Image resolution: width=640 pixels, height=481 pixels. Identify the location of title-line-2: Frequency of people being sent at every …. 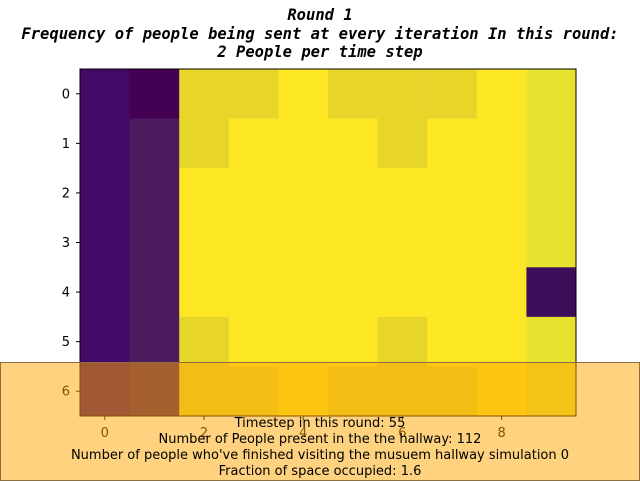
(320, 34).